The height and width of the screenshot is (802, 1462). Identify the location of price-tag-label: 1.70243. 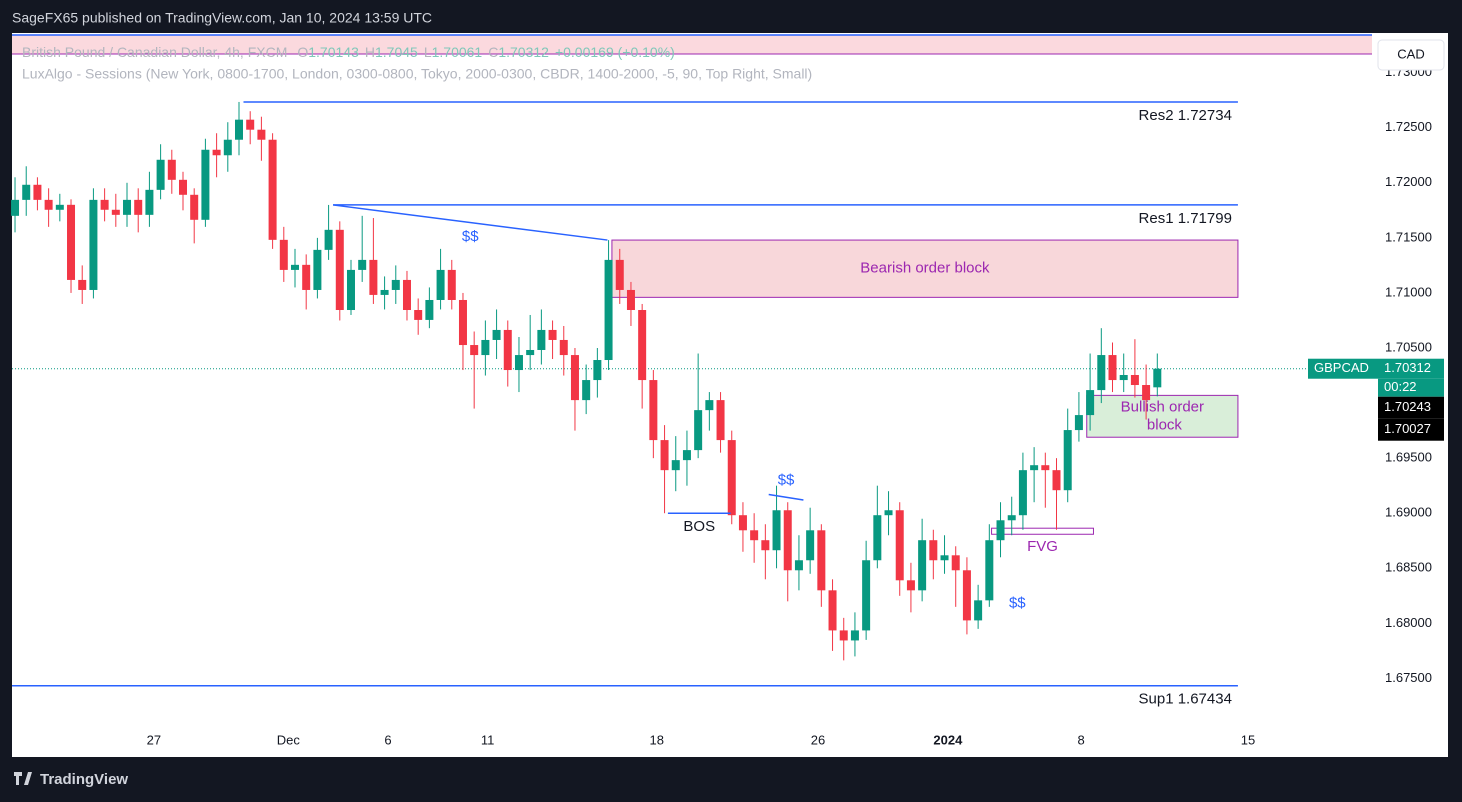
(1407, 406).